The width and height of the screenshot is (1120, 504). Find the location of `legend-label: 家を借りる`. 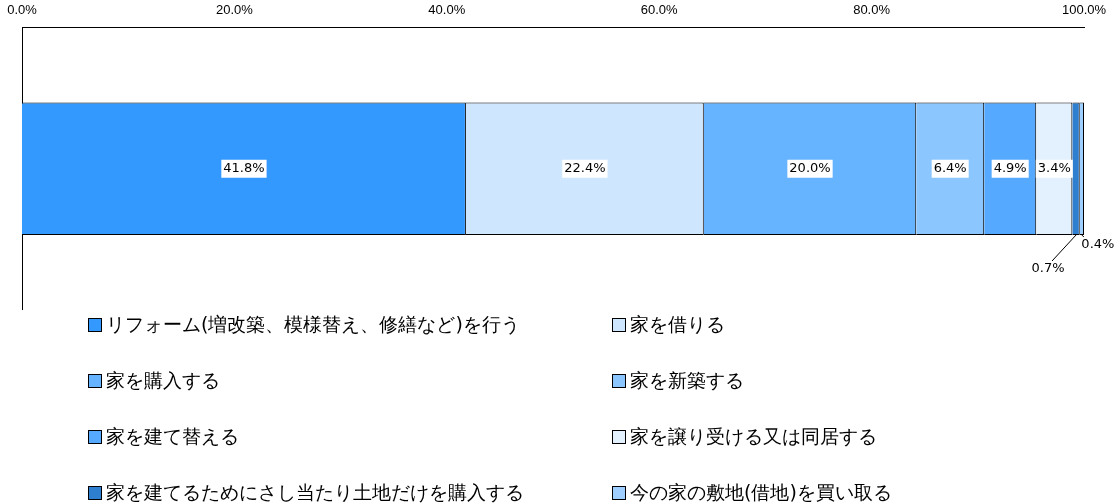

legend-label: 家を借りる is located at coordinates (677, 324).